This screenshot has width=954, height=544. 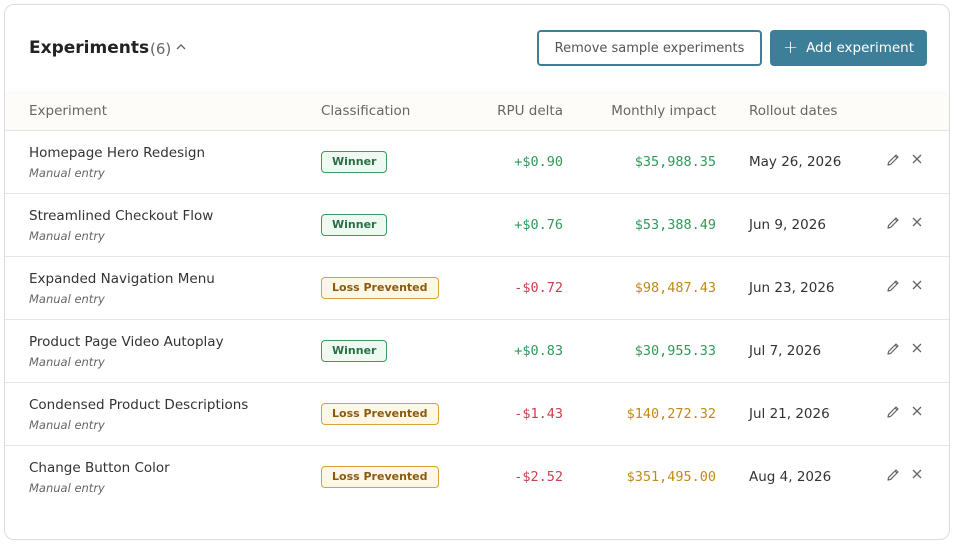 What do you see at coordinates (117, 153) in the screenshot?
I see `experiment-name: Homepage Hero Redesign` at bounding box center [117, 153].